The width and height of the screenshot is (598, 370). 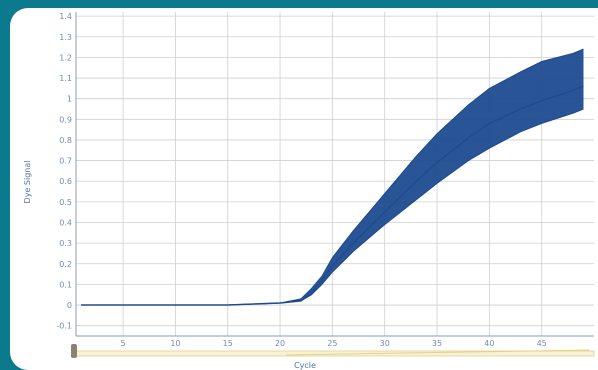 I want to click on x-tick-label: 15, so click(x=228, y=343).